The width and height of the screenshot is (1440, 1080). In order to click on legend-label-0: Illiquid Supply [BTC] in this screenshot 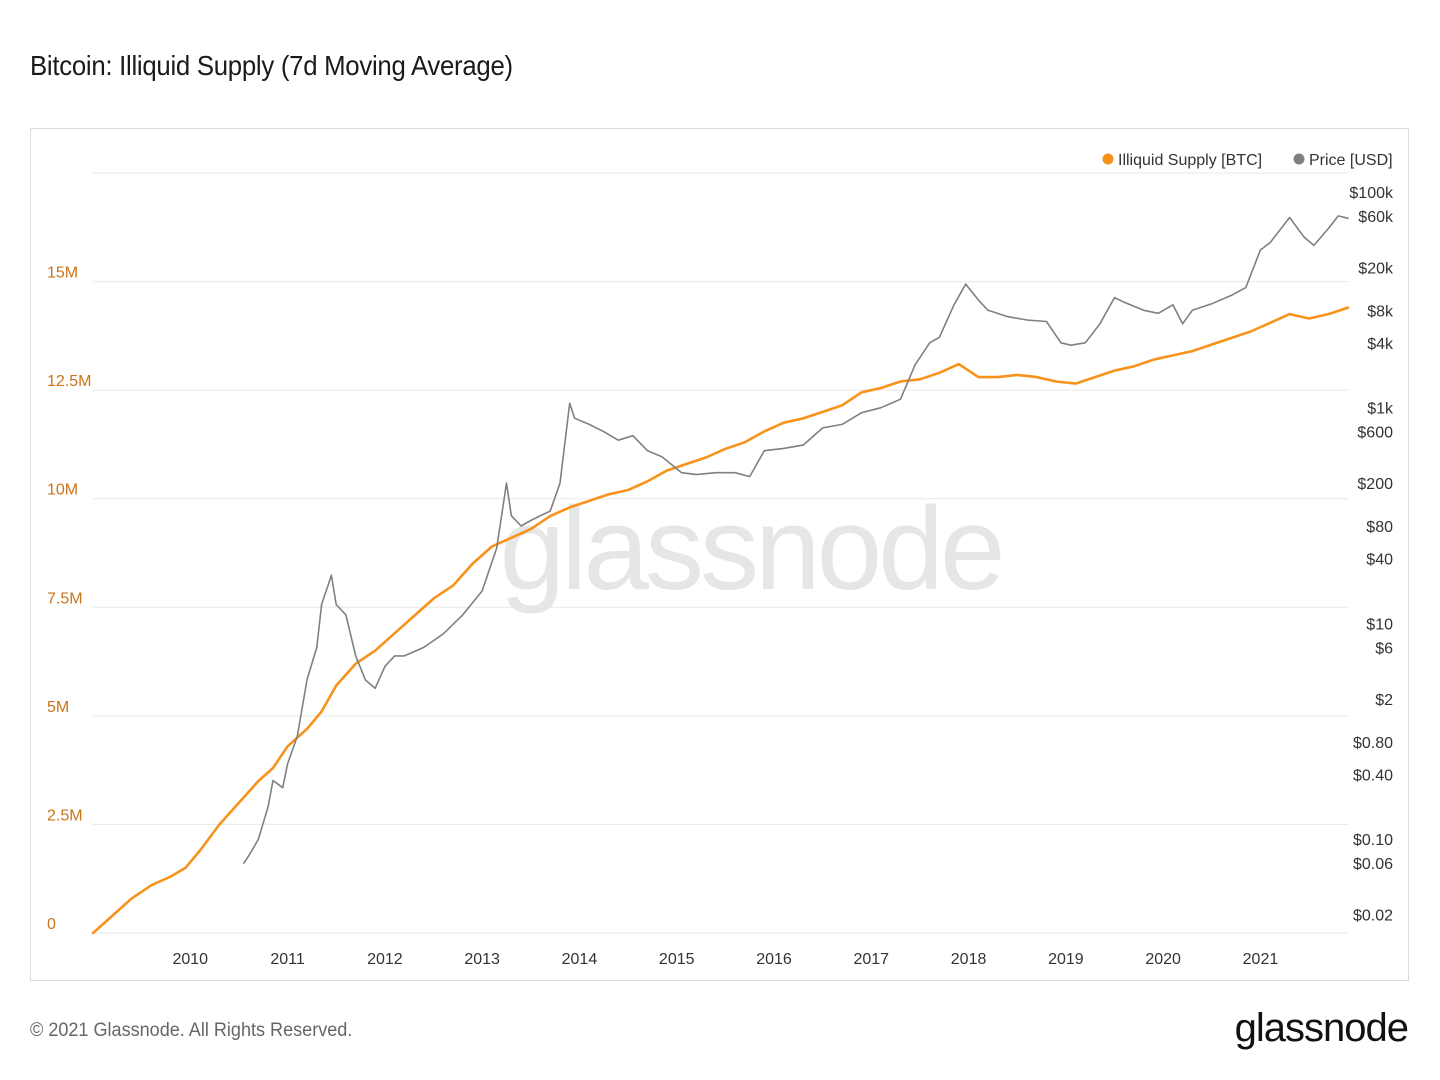, I will do `click(1190, 160)`.